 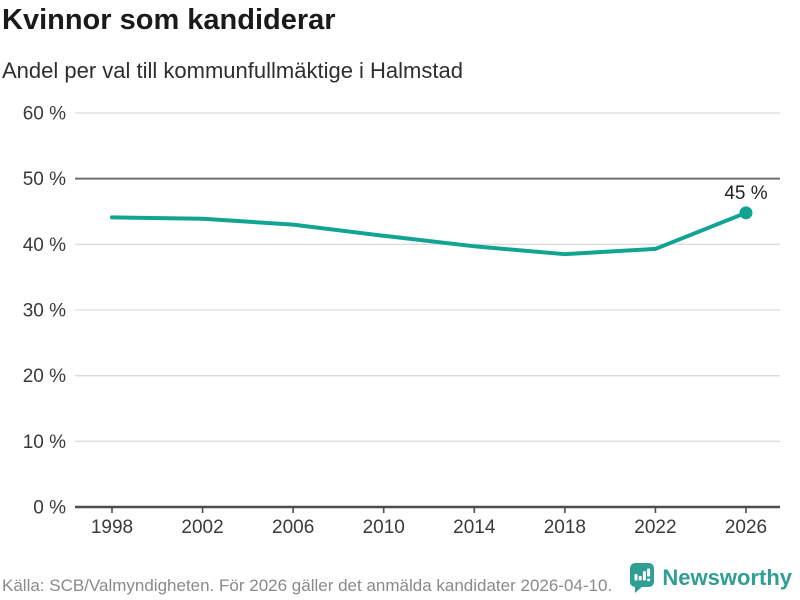 What do you see at coordinates (745, 193) in the screenshot?
I see `last-point-value-label: 45 %` at bounding box center [745, 193].